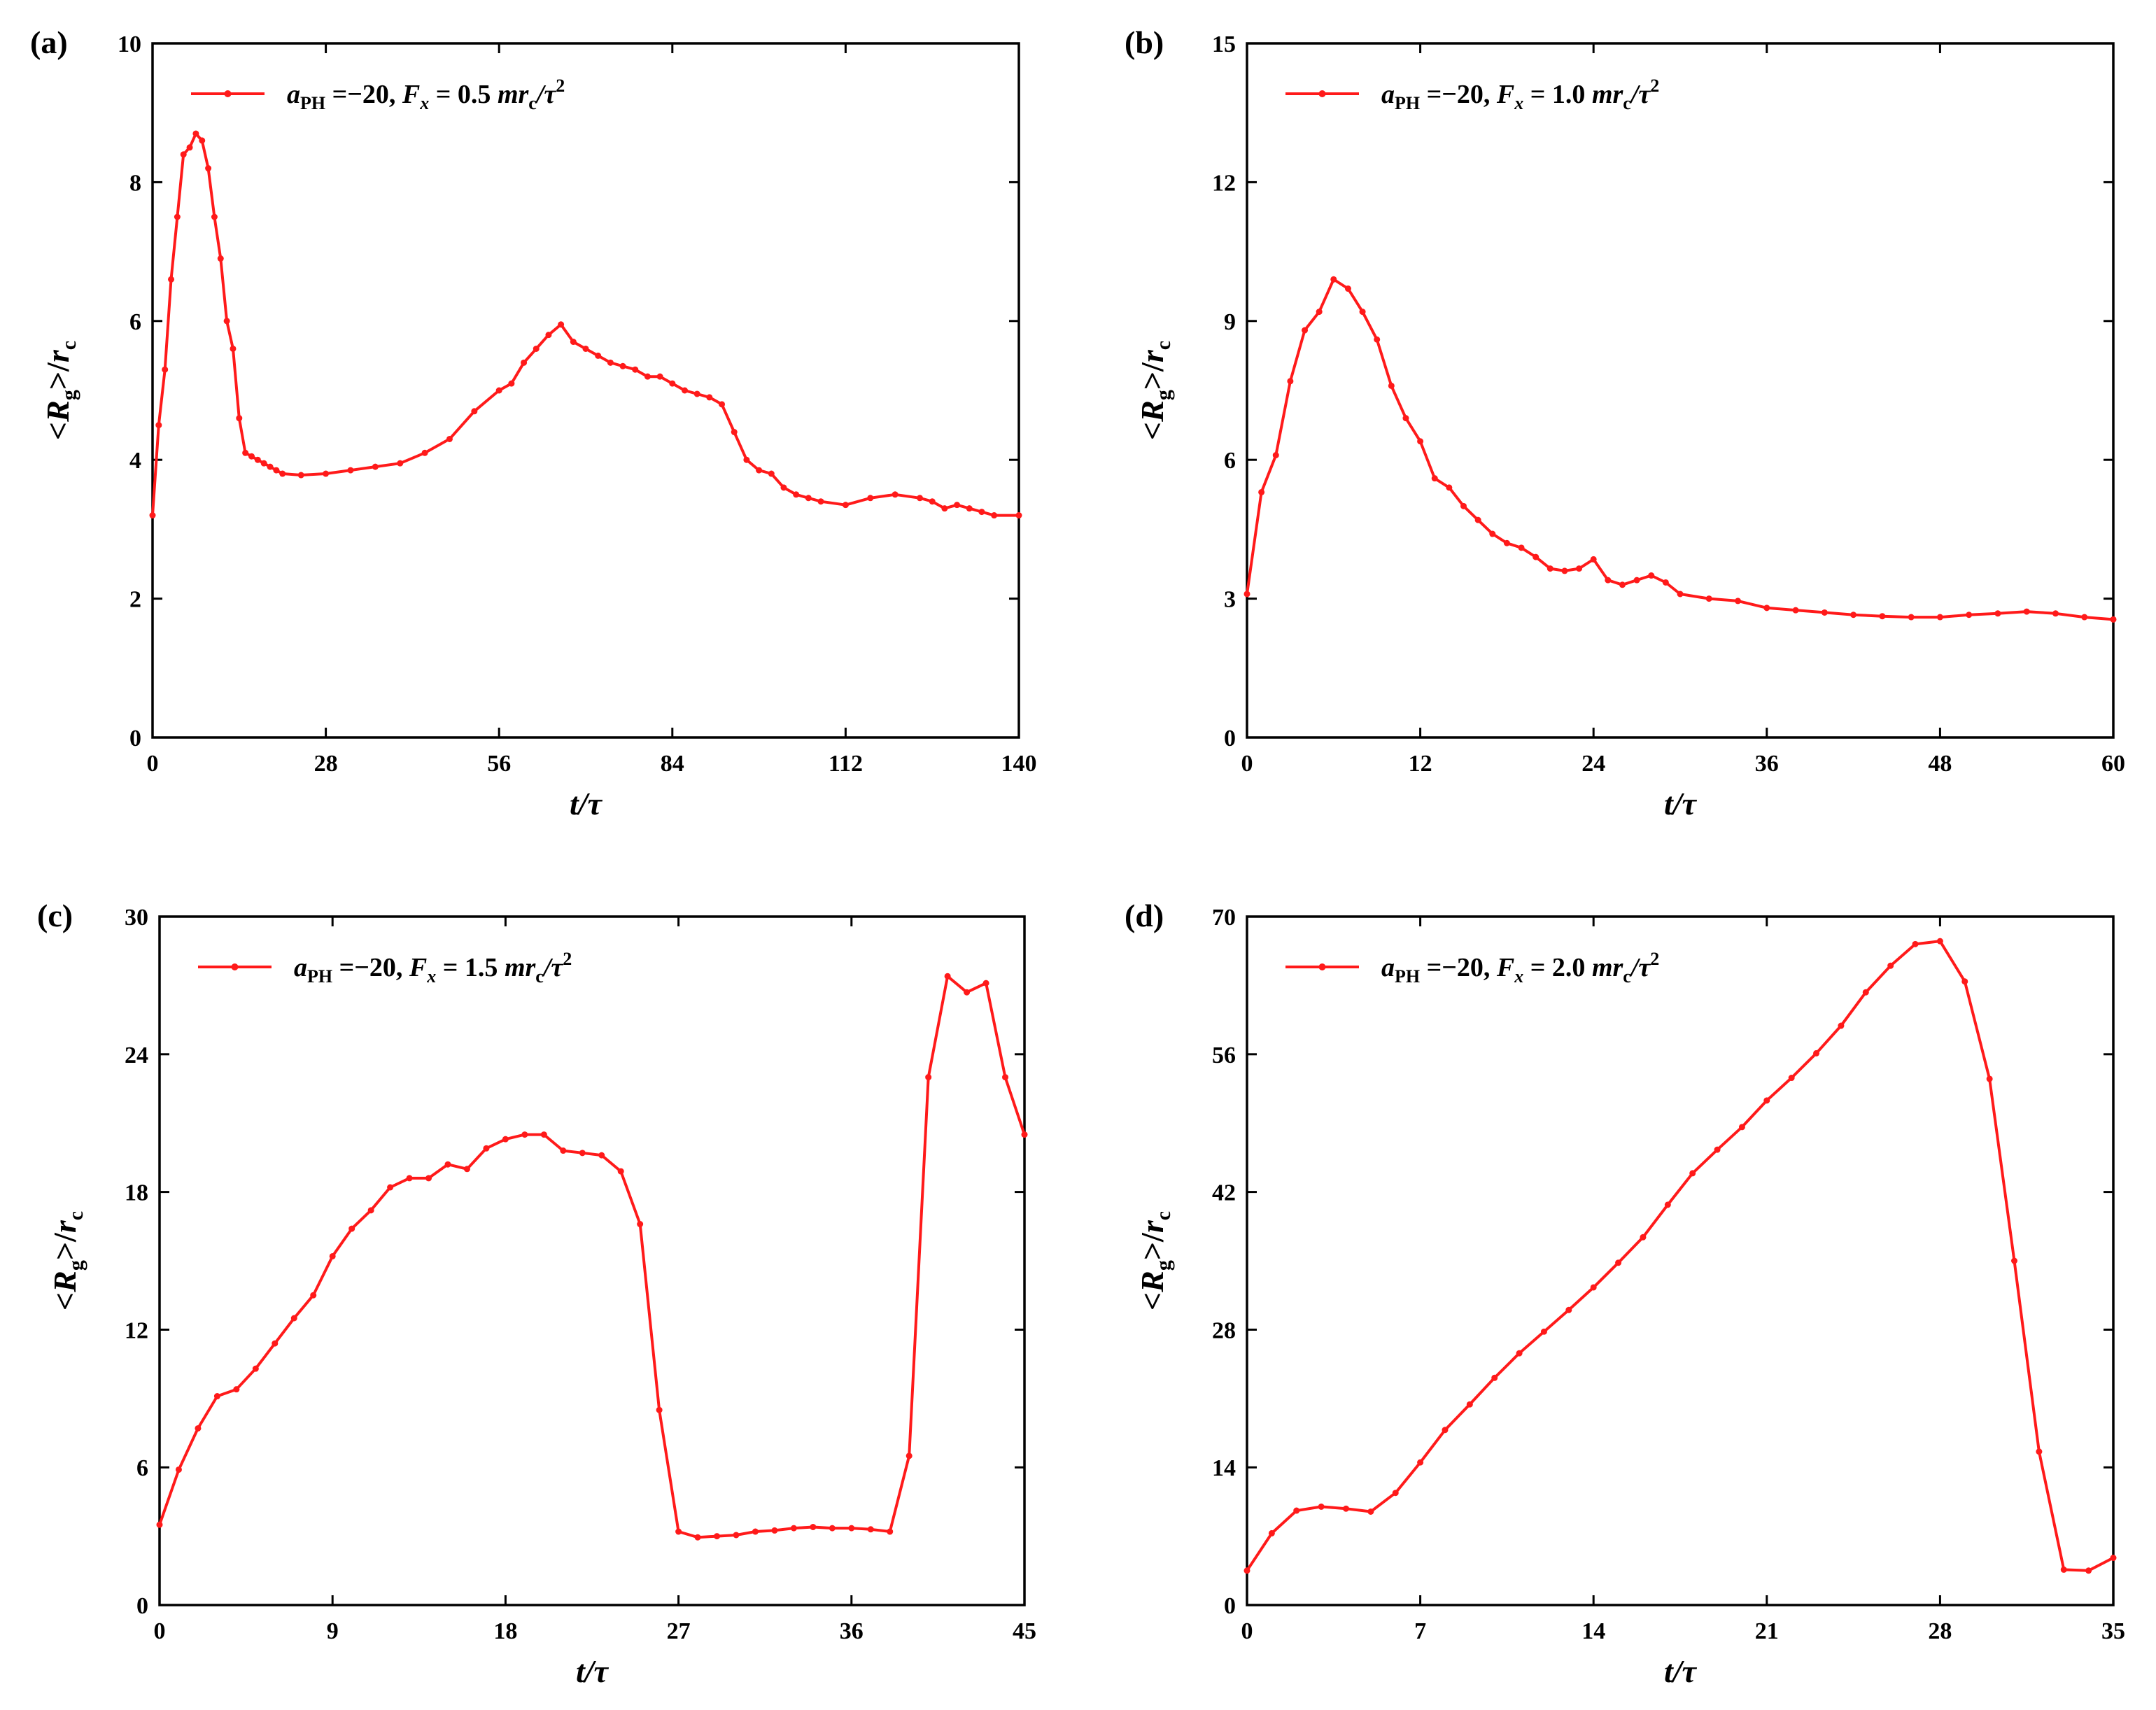 This screenshot has height=1710, width=2156. I want to click on x-tick-label: 24, so click(1593, 764).